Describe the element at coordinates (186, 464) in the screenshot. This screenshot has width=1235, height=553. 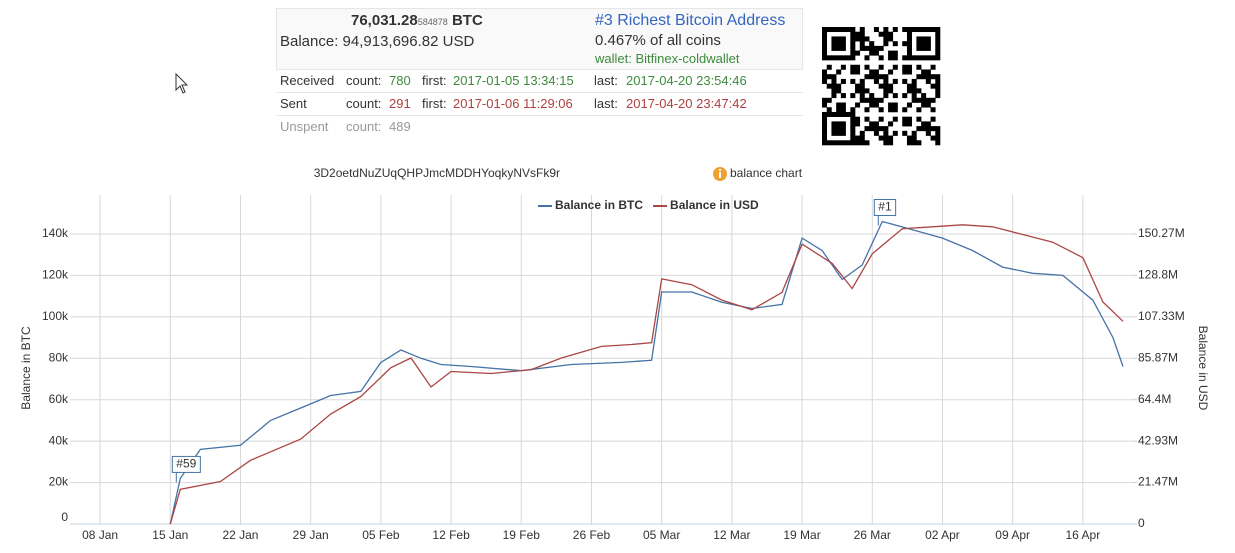
I see `flag-box` at that location.